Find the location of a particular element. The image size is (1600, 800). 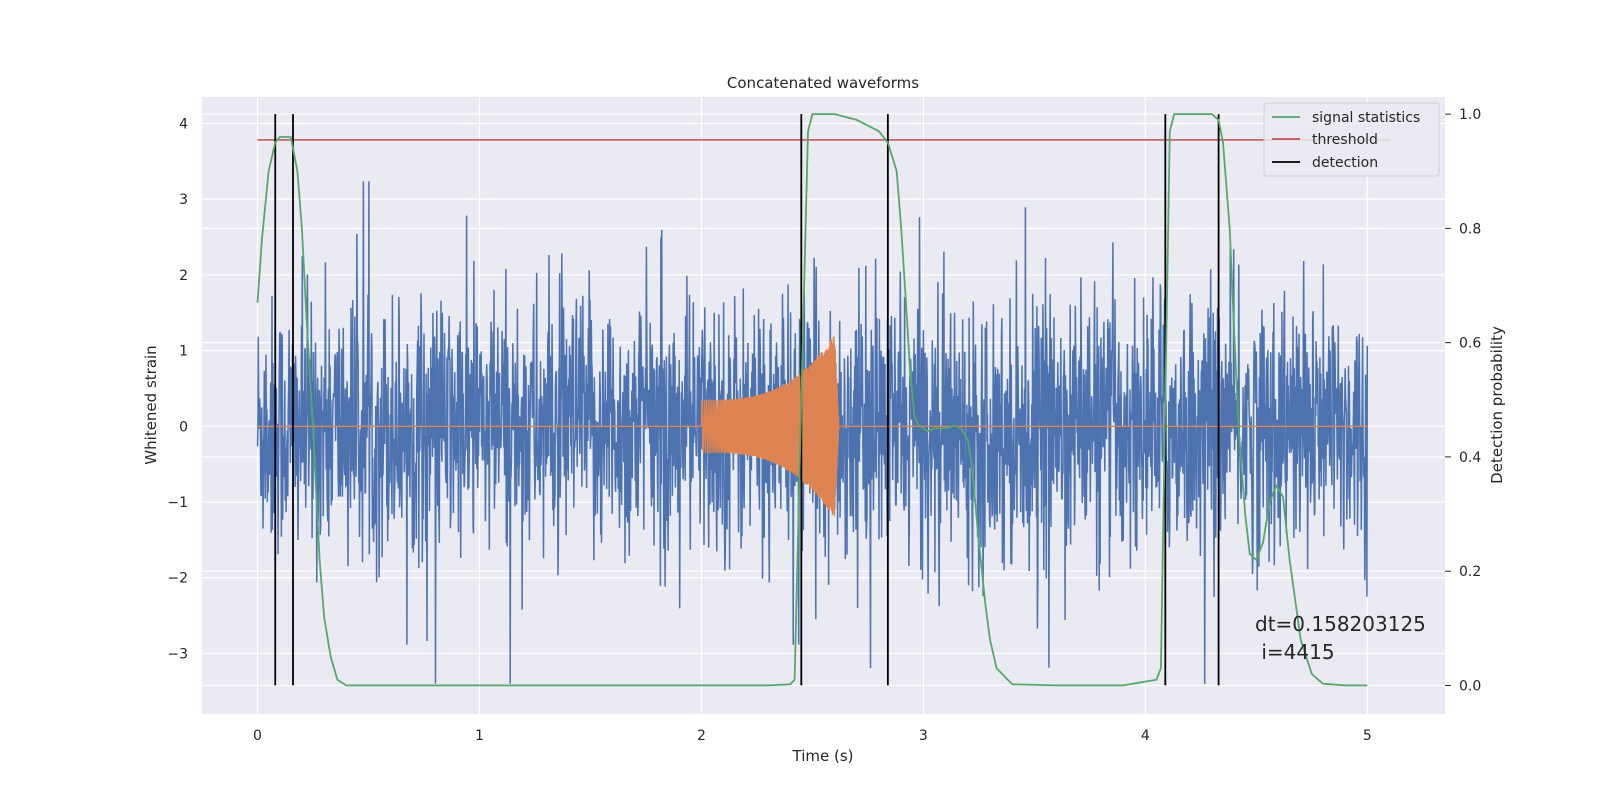

y-tick-label: 1 is located at coordinates (183, 352).